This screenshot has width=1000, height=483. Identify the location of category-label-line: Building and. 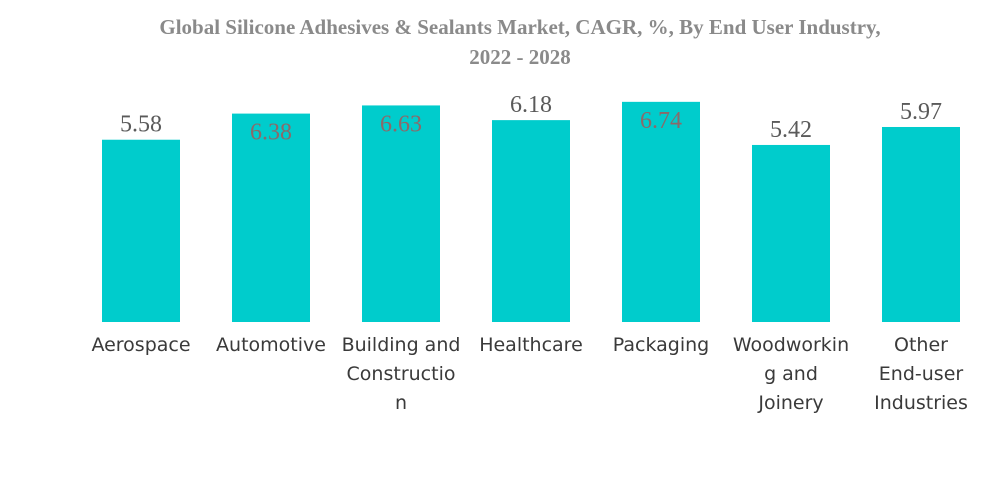
(401, 345).